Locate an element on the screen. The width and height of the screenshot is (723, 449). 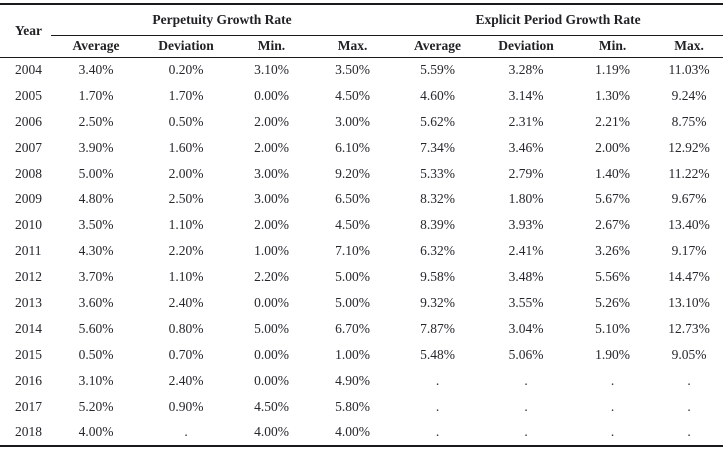
year-cell: 2014 is located at coordinates (28, 328).